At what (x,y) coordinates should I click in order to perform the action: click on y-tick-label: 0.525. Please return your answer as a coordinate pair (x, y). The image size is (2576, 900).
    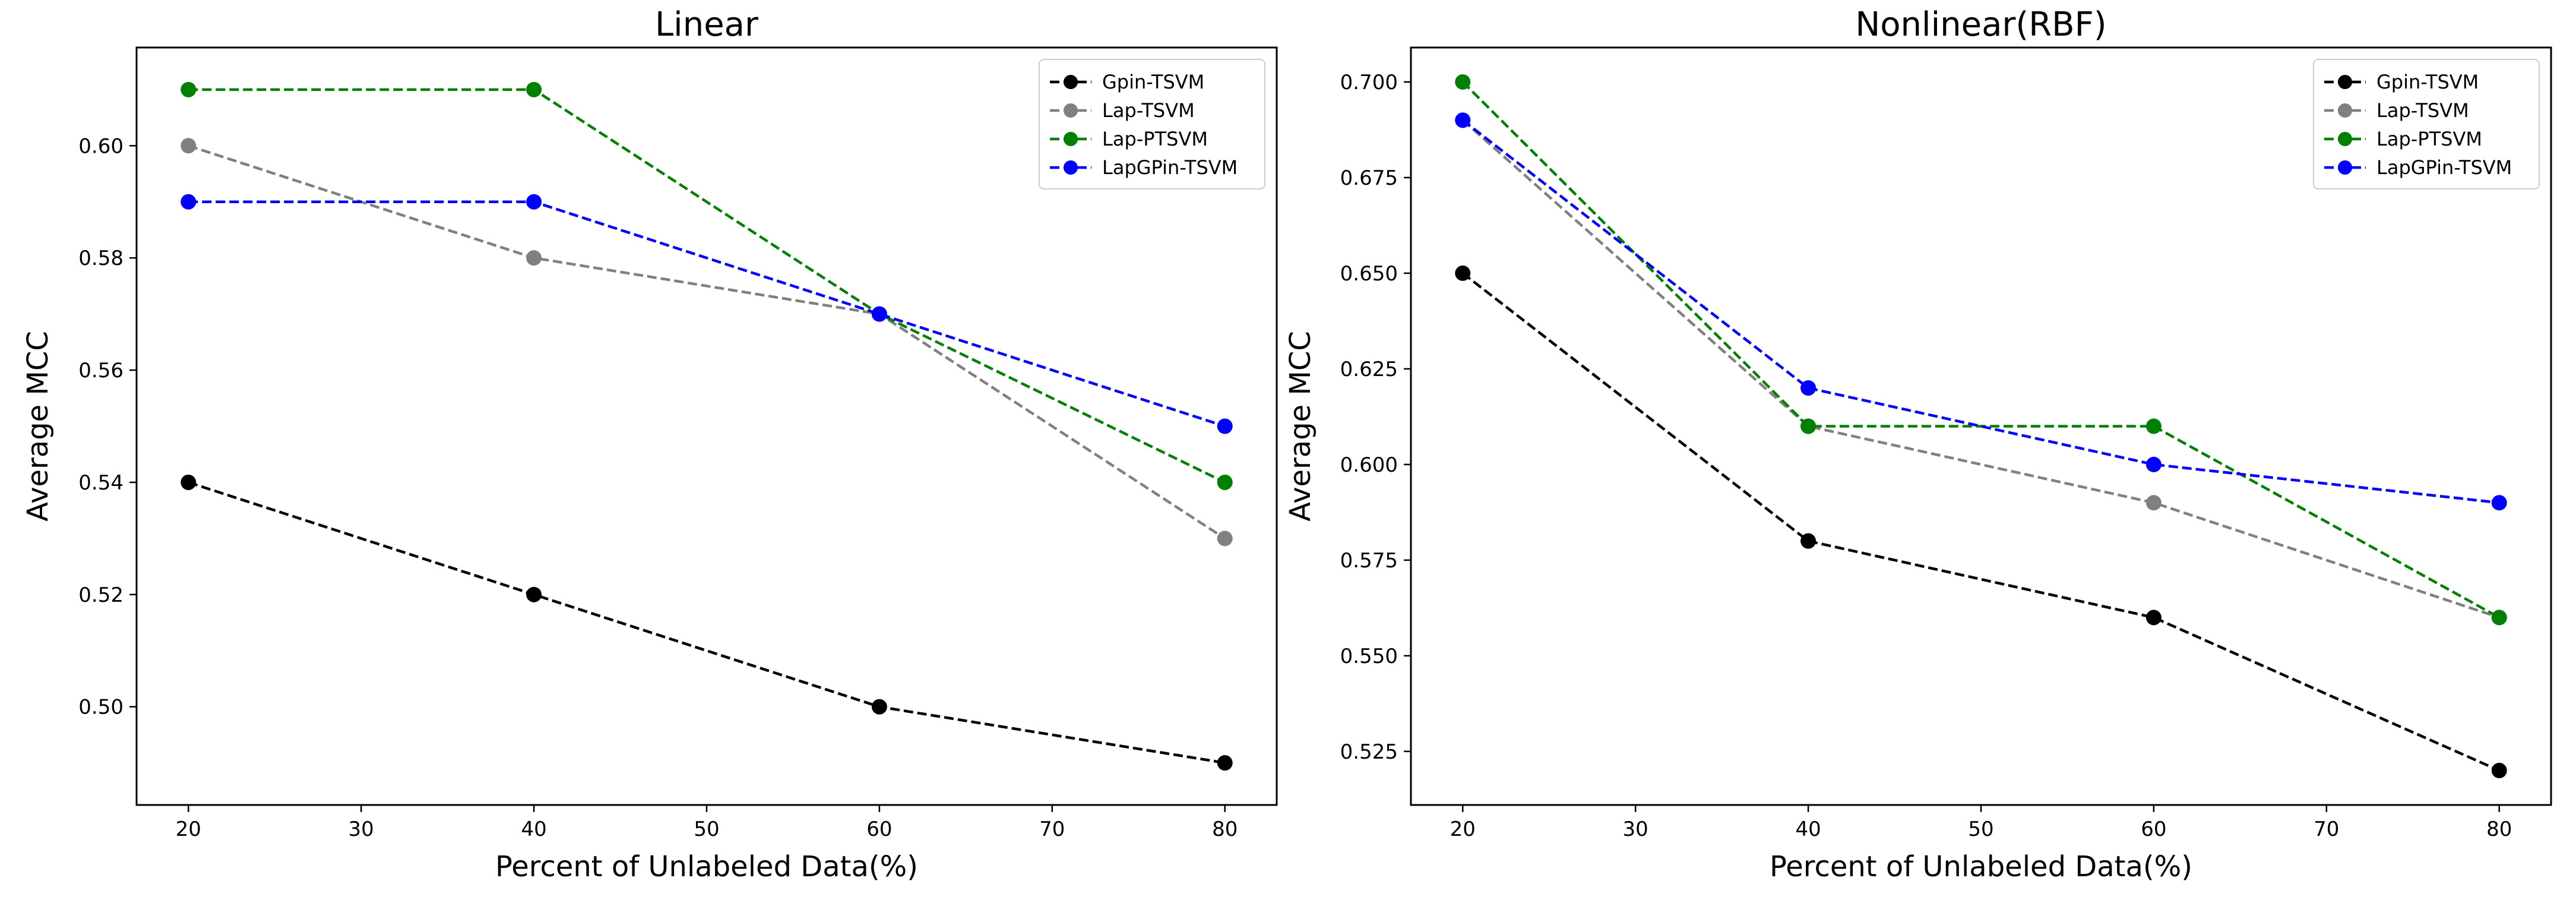
    Looking at the image, I should click on (1369, 752).